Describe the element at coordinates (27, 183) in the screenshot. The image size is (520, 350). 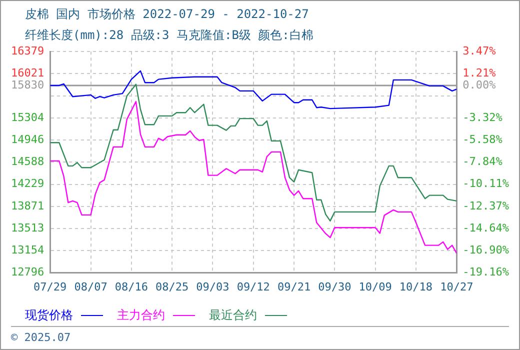
I see `y-tick-label: 14229` at that location.